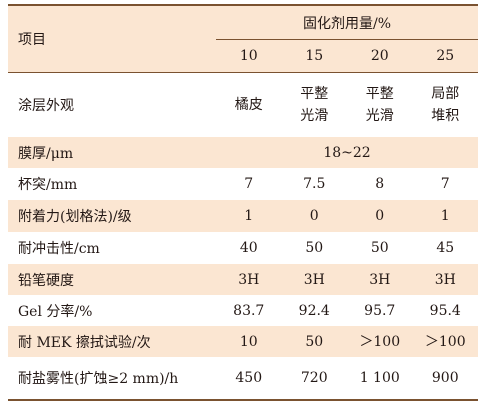 This screenshot has height=401, width=486. What do you see at coordinates (314, 310) in the screenshot?
I see `table-cell: 92.4` at bounding box center [314, 310].